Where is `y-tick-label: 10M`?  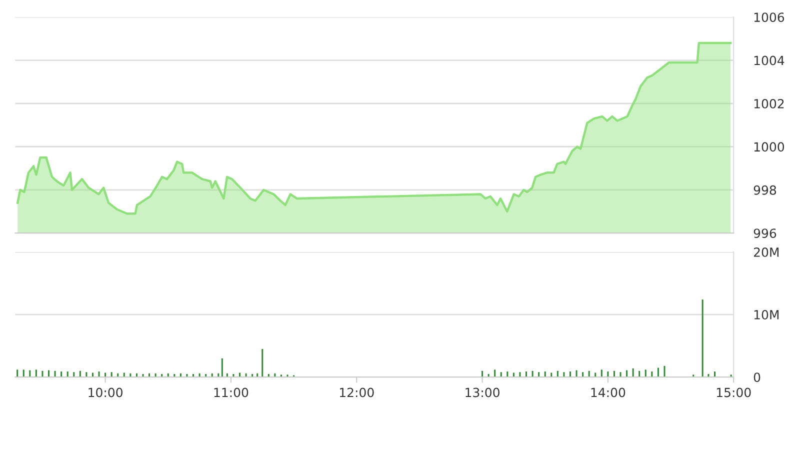
y-tick-label: 10M is located at coordinates (766, 315).